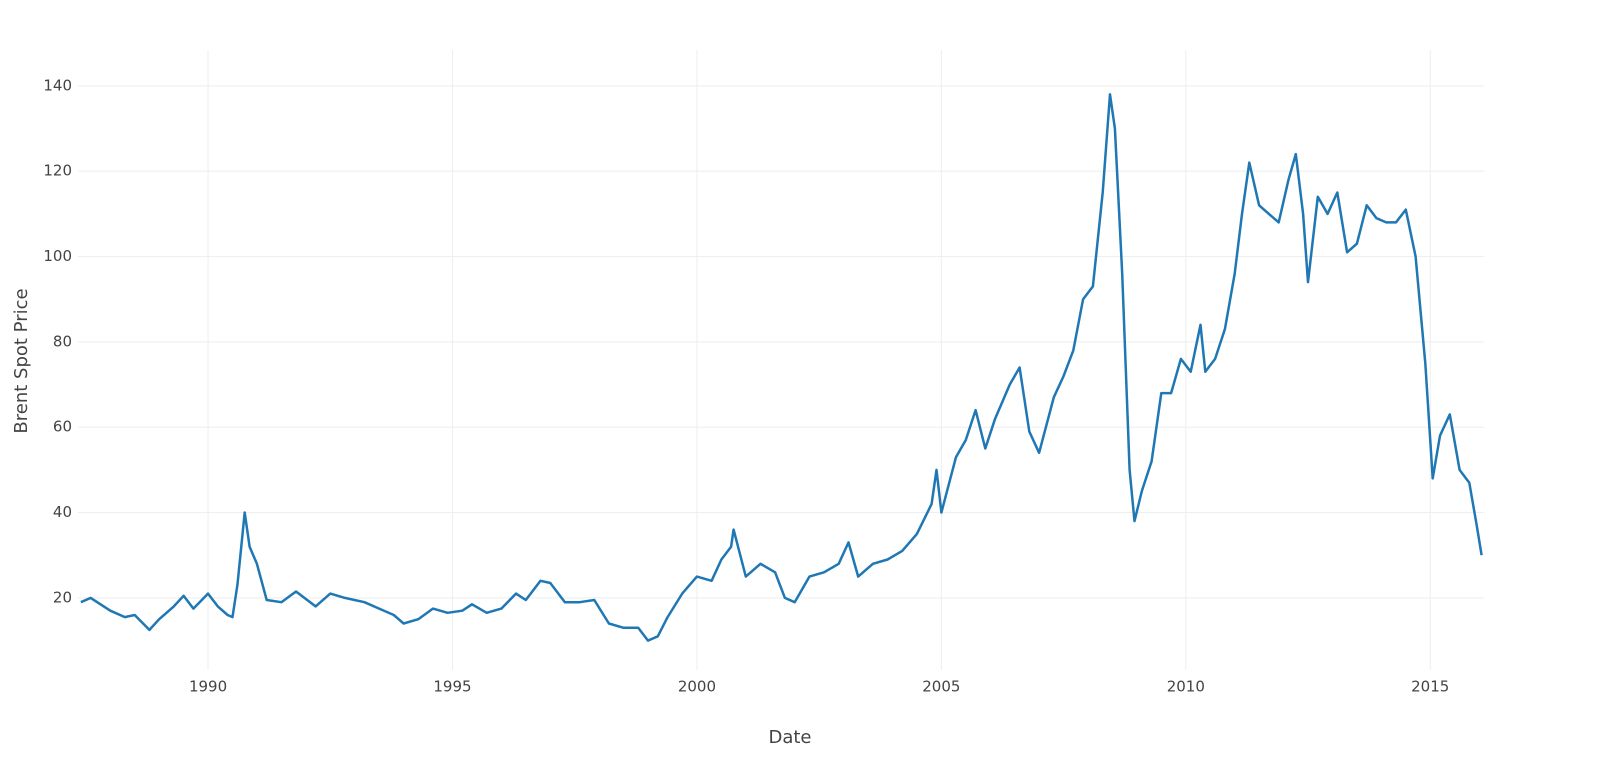 The height and width of the screenshot is (781, 1600). Describe the element at coordinates (941, 687) in the screenshot. I see `x-tick-label: 2005` at that location.